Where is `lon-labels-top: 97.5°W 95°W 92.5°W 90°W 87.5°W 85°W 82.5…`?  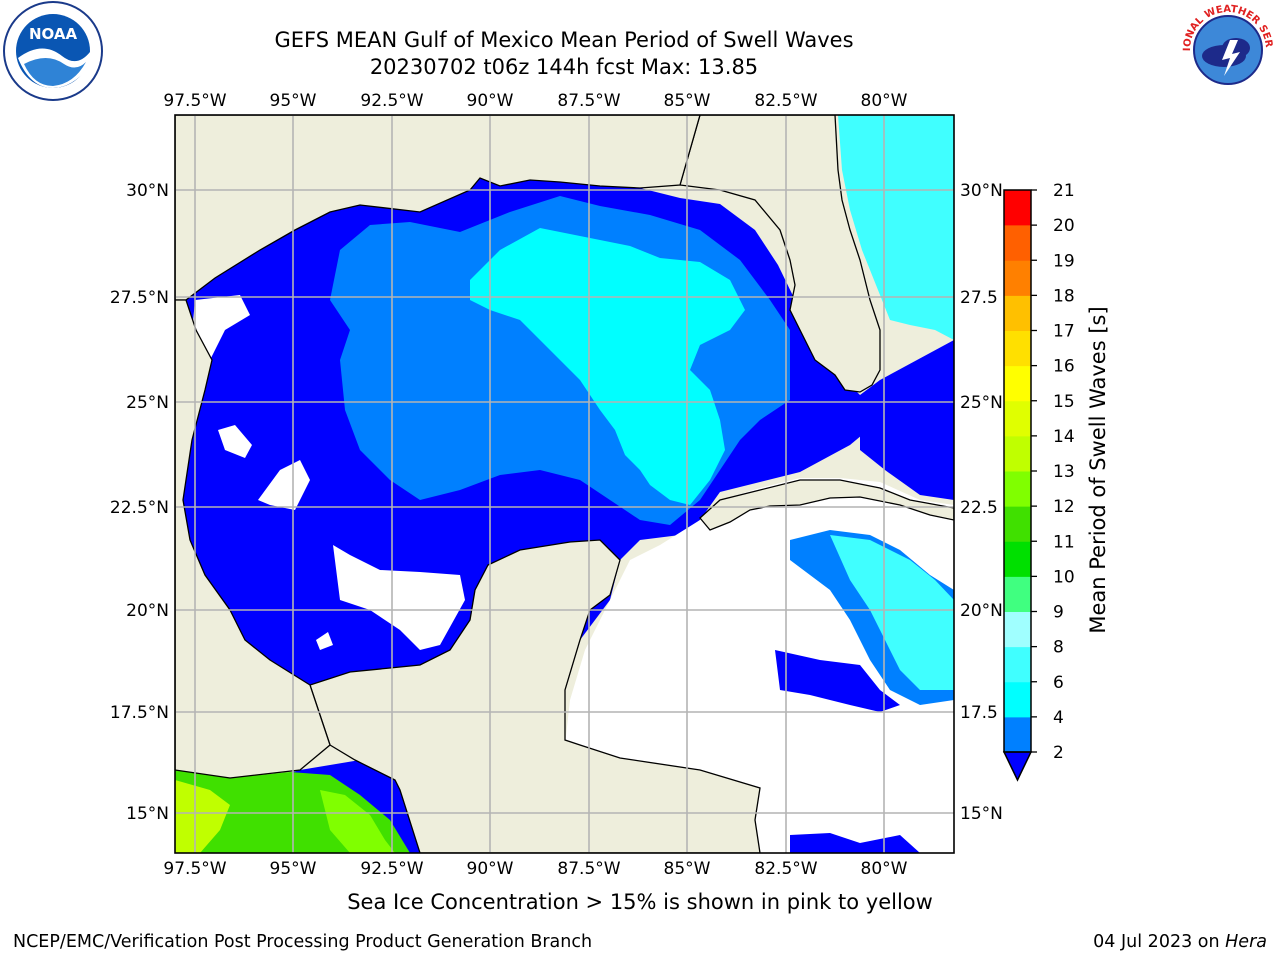
lon-labels-top: 97.5°W 95°W 92.5°W 90°W 87.5°W 85°W 82.5… is located at coordinates (535, 101).